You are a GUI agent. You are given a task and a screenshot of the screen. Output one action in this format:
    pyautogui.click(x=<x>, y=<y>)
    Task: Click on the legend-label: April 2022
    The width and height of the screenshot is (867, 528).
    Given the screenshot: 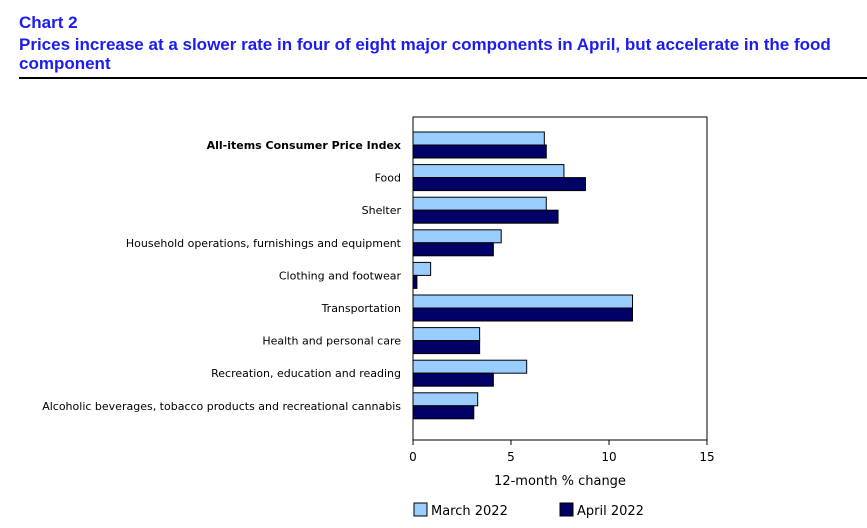 What is the action you would take?
    pyautogui.click(x=610, y=511)
    